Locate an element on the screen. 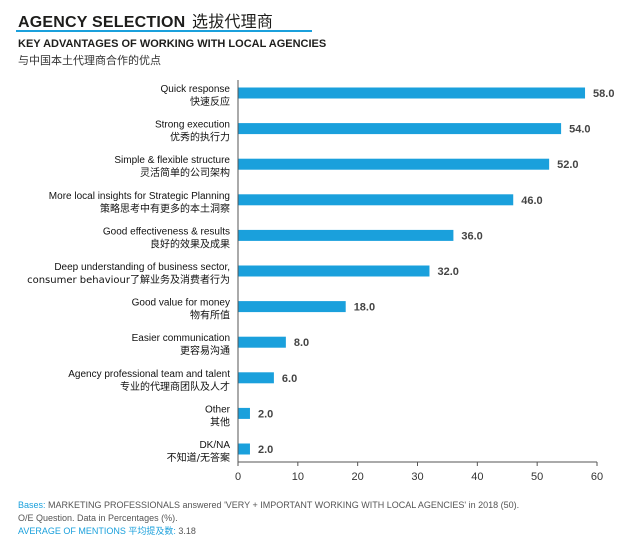 This screenshot has width=640, height=547. data-label: 58.0 is located at coordinates (603, 94).